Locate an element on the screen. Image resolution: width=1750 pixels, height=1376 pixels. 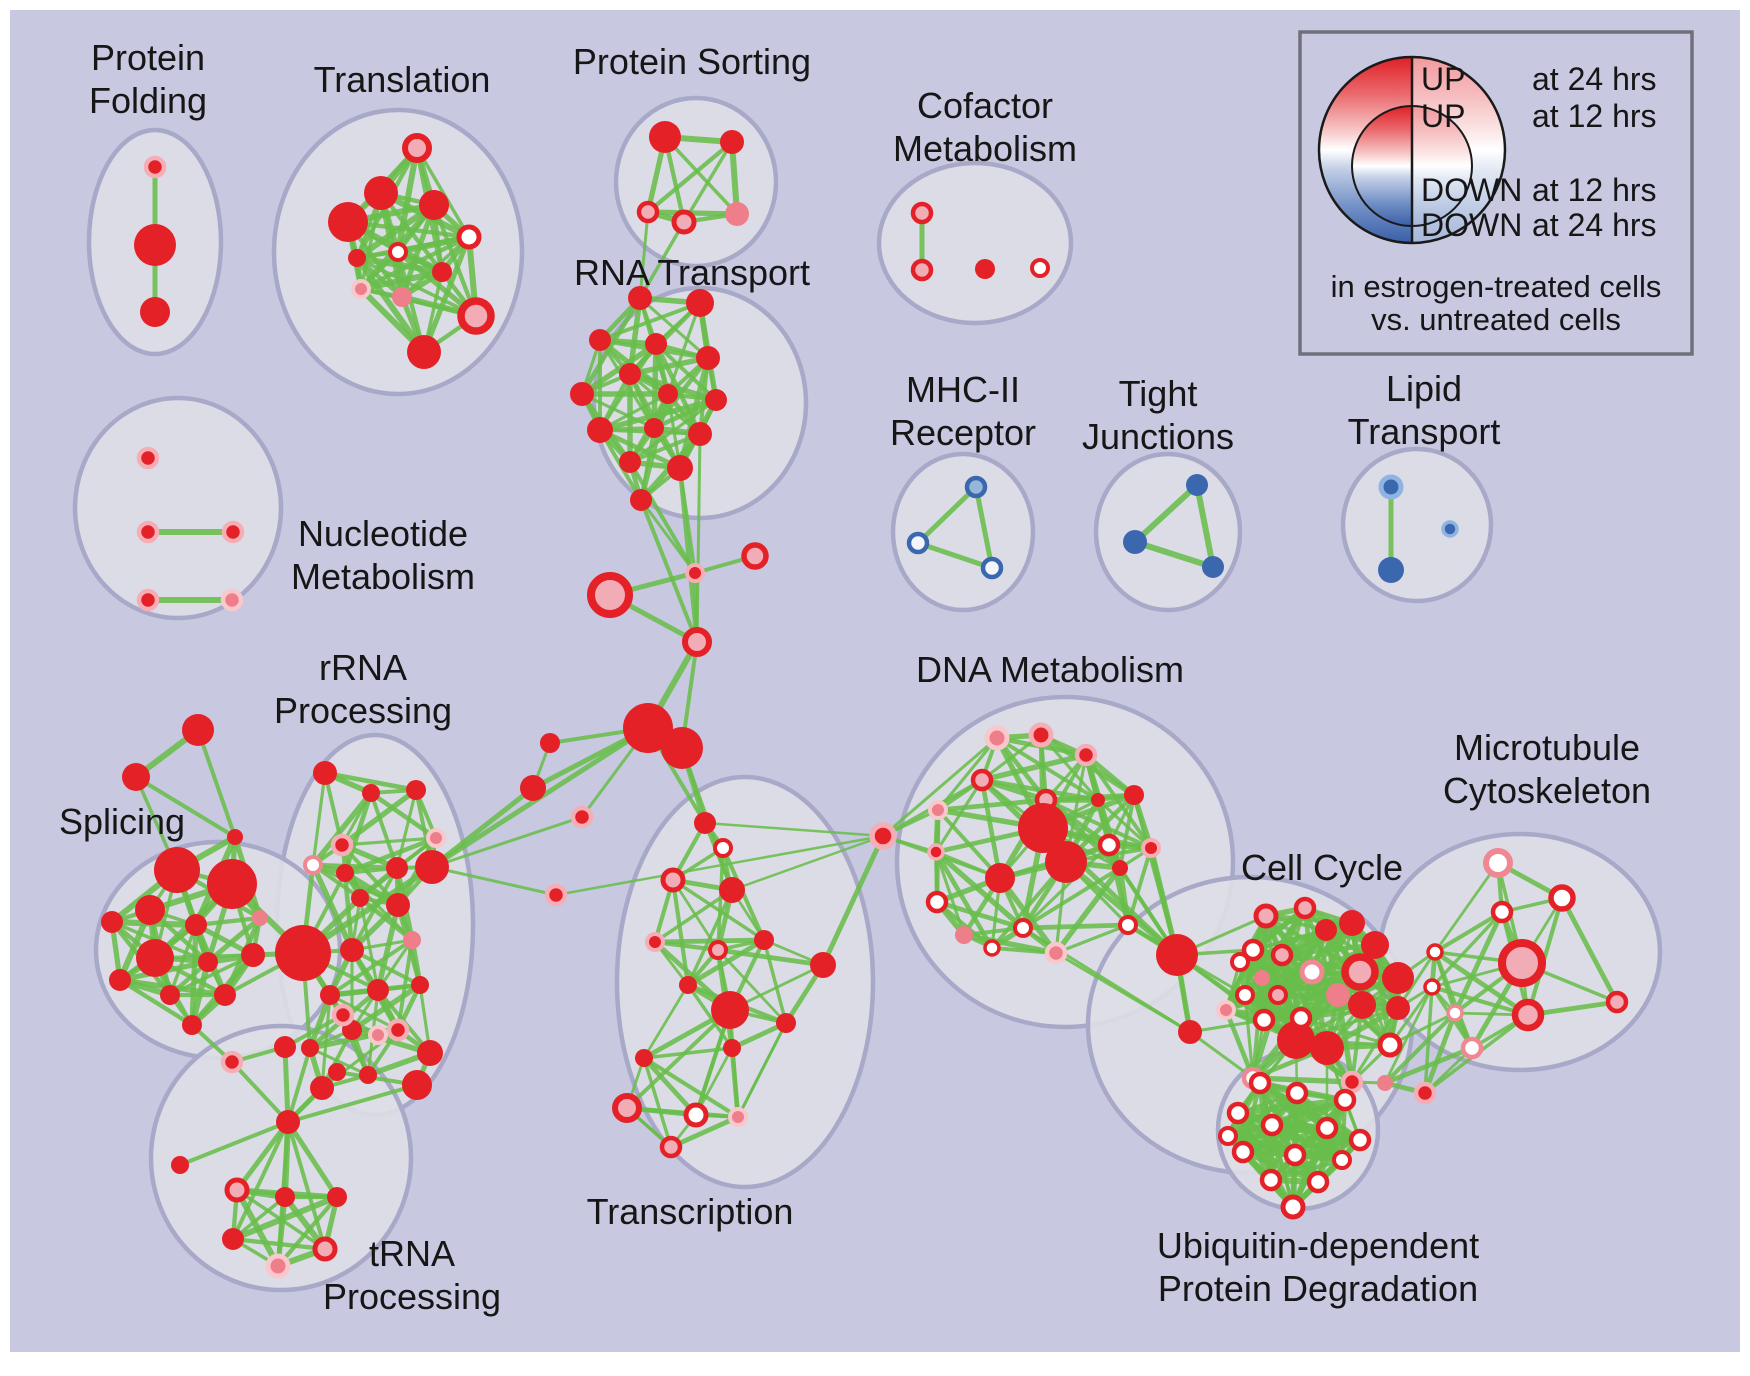
cluster-label-transcription: Transcription is located at coordinates (690, 1211).